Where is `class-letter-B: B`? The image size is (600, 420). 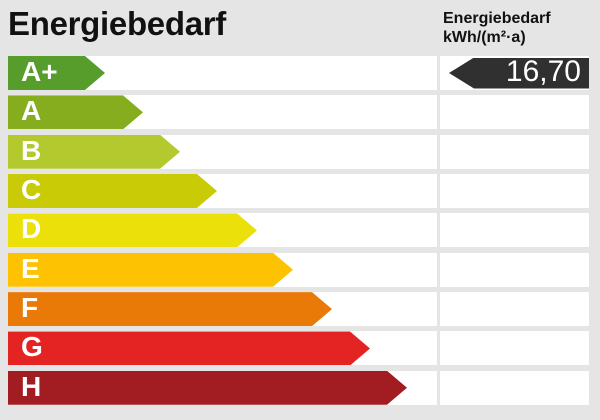
class-letter-B: B is located at coordinates (31, 150).